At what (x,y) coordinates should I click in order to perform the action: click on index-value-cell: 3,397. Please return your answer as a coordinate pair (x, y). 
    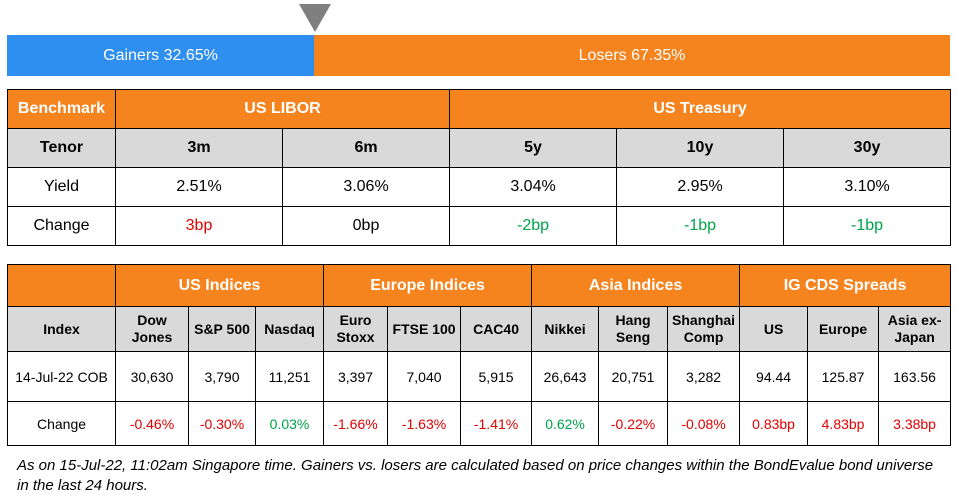
    Looking at the image, I should click on (356, 376).